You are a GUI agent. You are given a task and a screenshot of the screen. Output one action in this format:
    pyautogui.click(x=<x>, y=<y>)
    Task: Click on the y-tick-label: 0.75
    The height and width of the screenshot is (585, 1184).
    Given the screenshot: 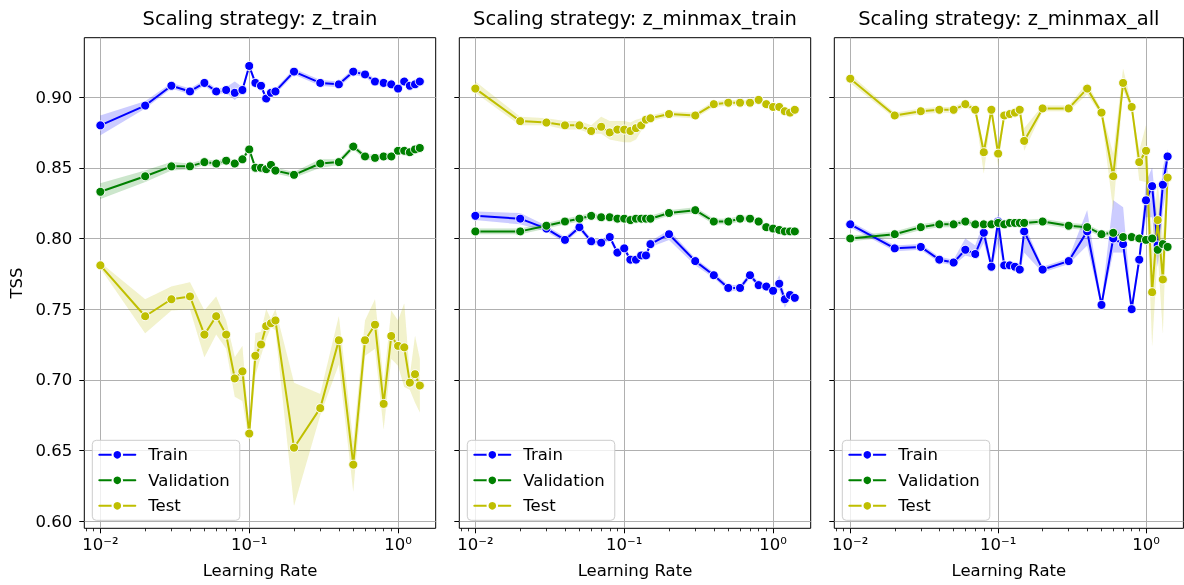 What is the action you would take?
    pyautogui.click(x=54, y=309)
    